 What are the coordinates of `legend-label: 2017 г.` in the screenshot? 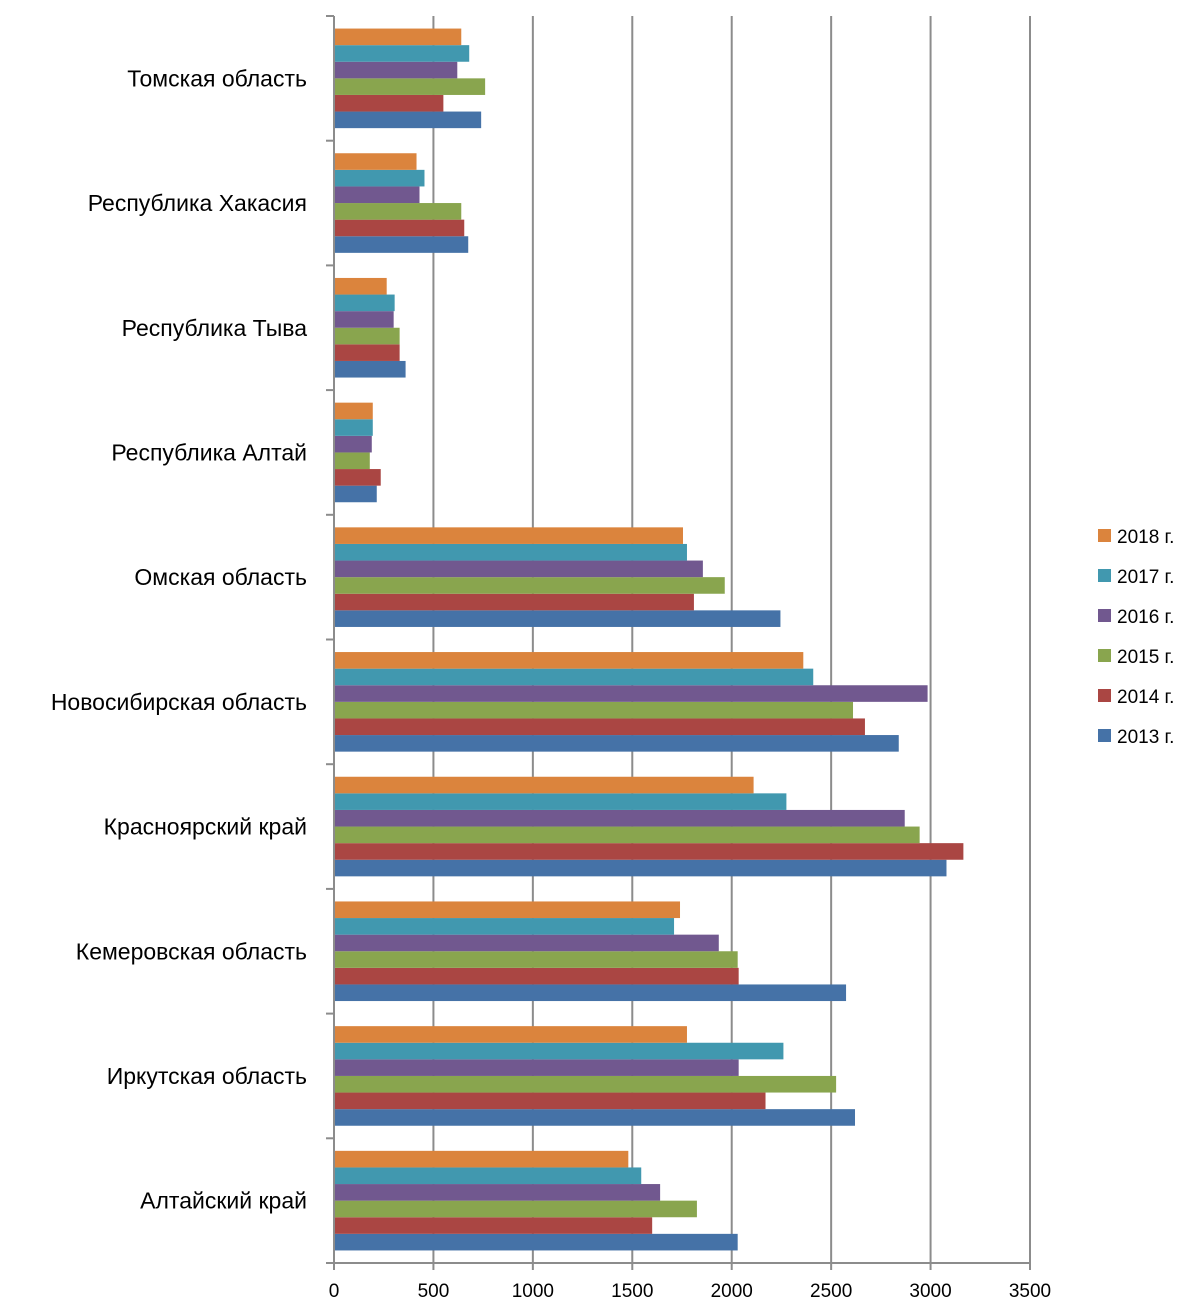 It's located at (1145, 577).